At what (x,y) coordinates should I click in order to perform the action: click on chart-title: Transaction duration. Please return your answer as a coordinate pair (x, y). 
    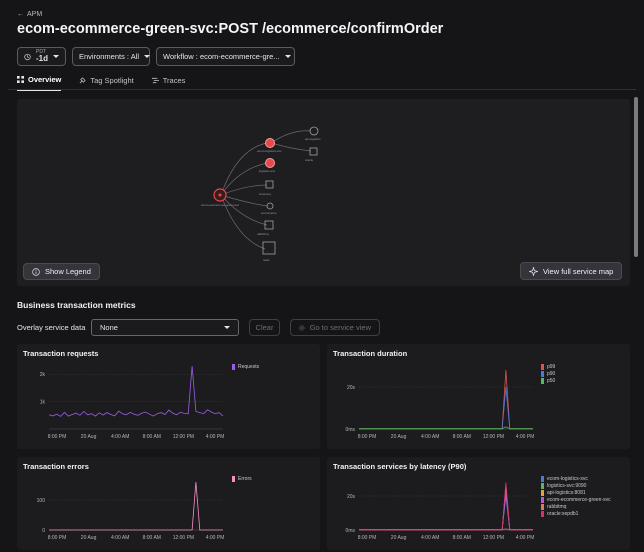
    Looking at the image, I should click on (370, 353).